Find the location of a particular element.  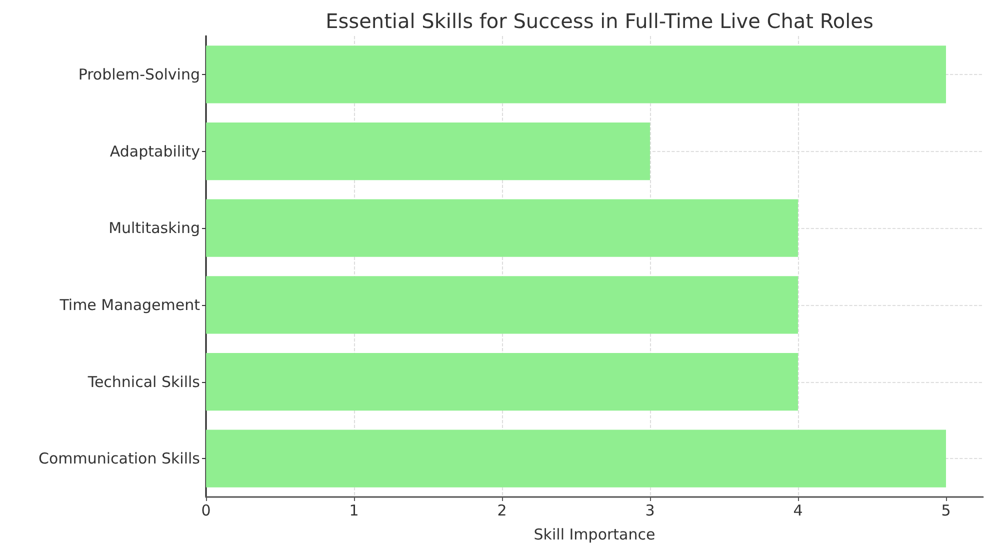

x-tick-label: 1 is located at coordinates (354, 511).